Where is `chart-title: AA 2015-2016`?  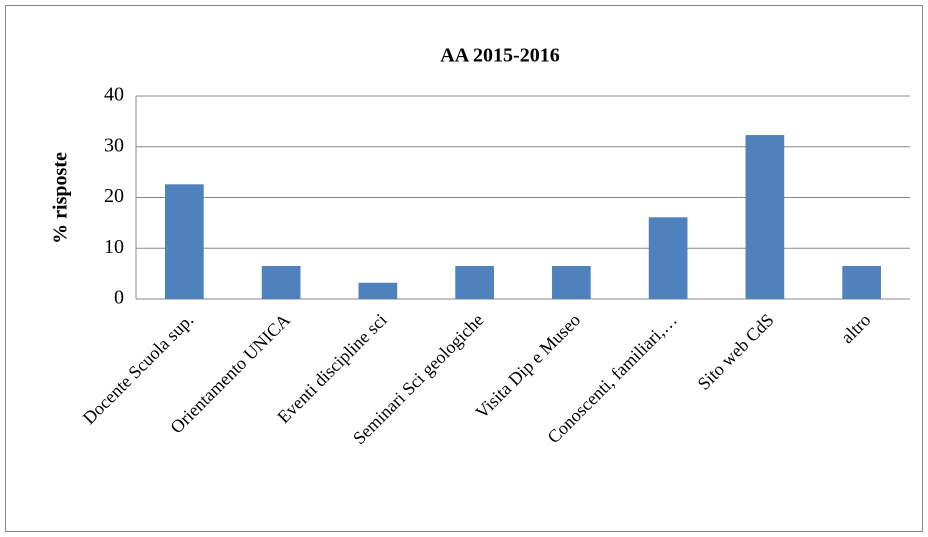 chart-title: AA 2015-2016 is located at coordinates (499, 56).